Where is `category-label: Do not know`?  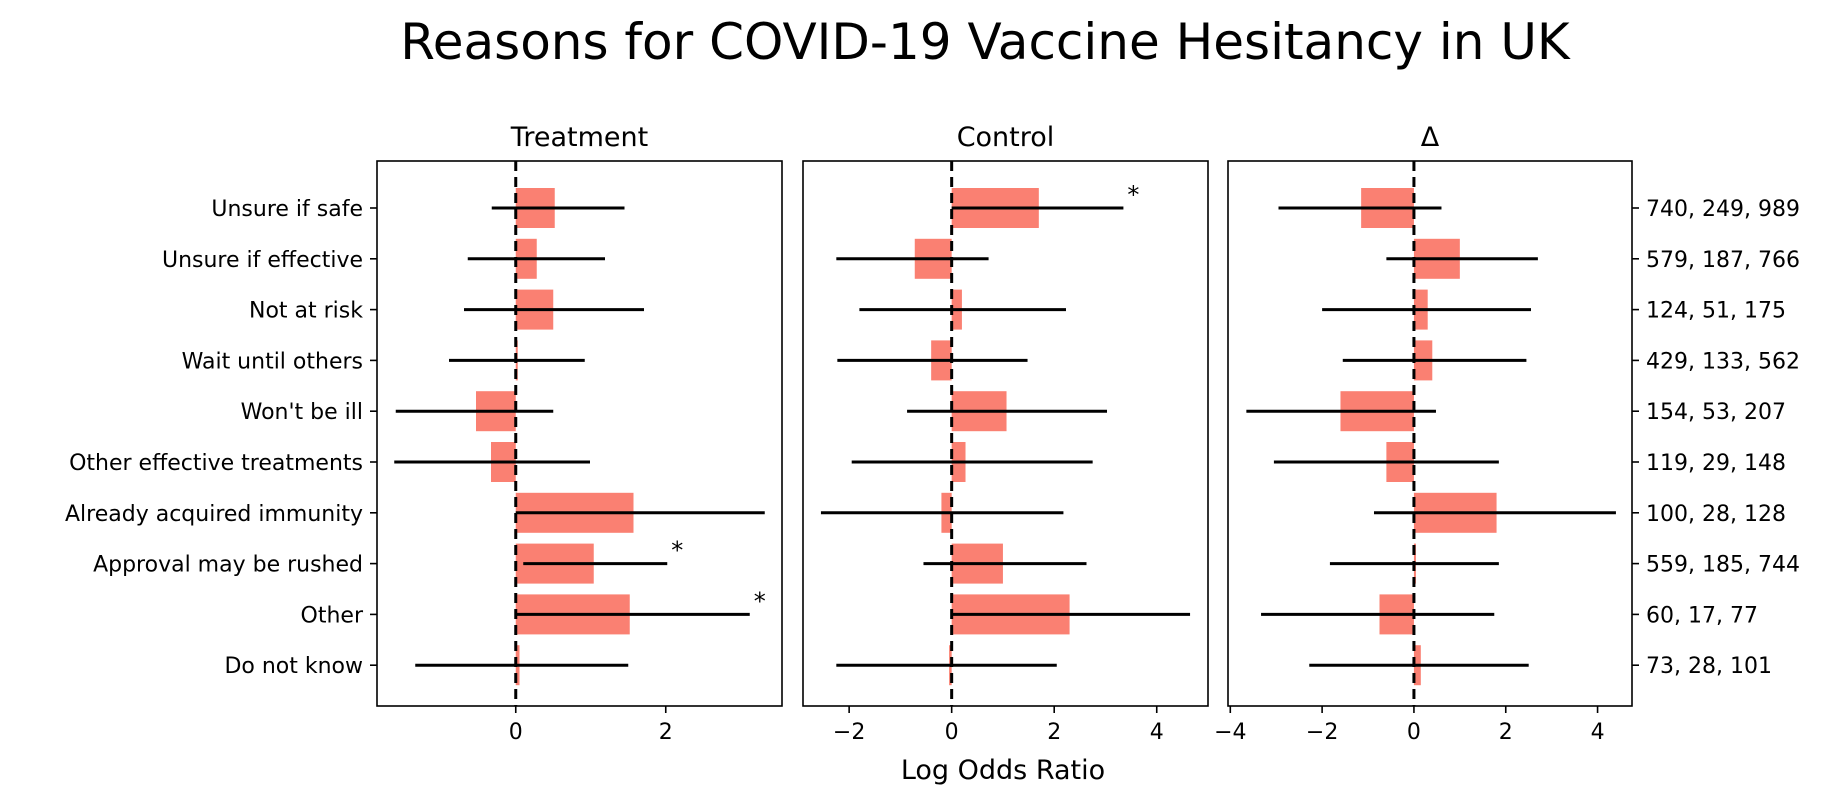
category-label: Do not know is located at coordinates (293, 666).